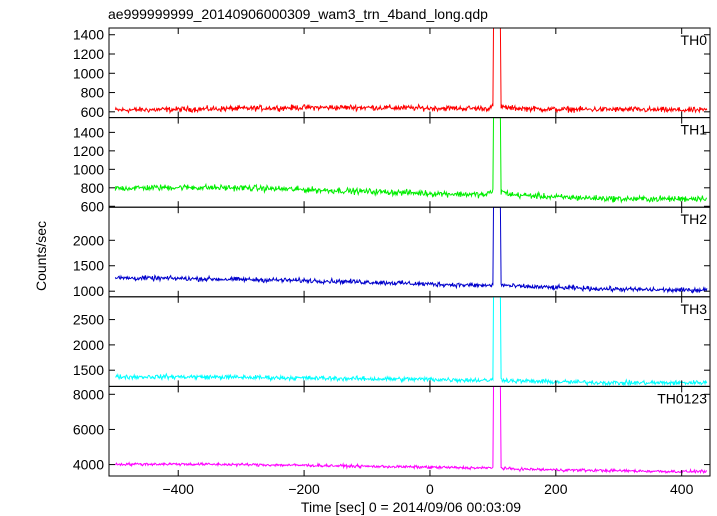 The width and height of the screenshot is (717, 516). Describe the element at coordinates (88, 320) in the screenshot. I see `y-tick-label: 2500` at that location.